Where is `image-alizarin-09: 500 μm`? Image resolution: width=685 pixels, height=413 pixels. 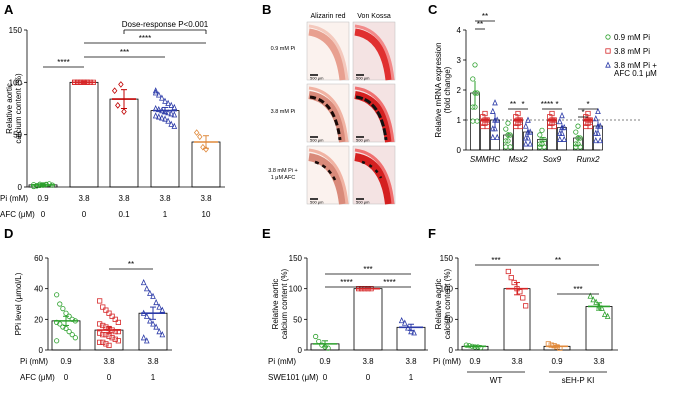
image-alizarin-09: 500 μm is located at coordinates (328, 51).